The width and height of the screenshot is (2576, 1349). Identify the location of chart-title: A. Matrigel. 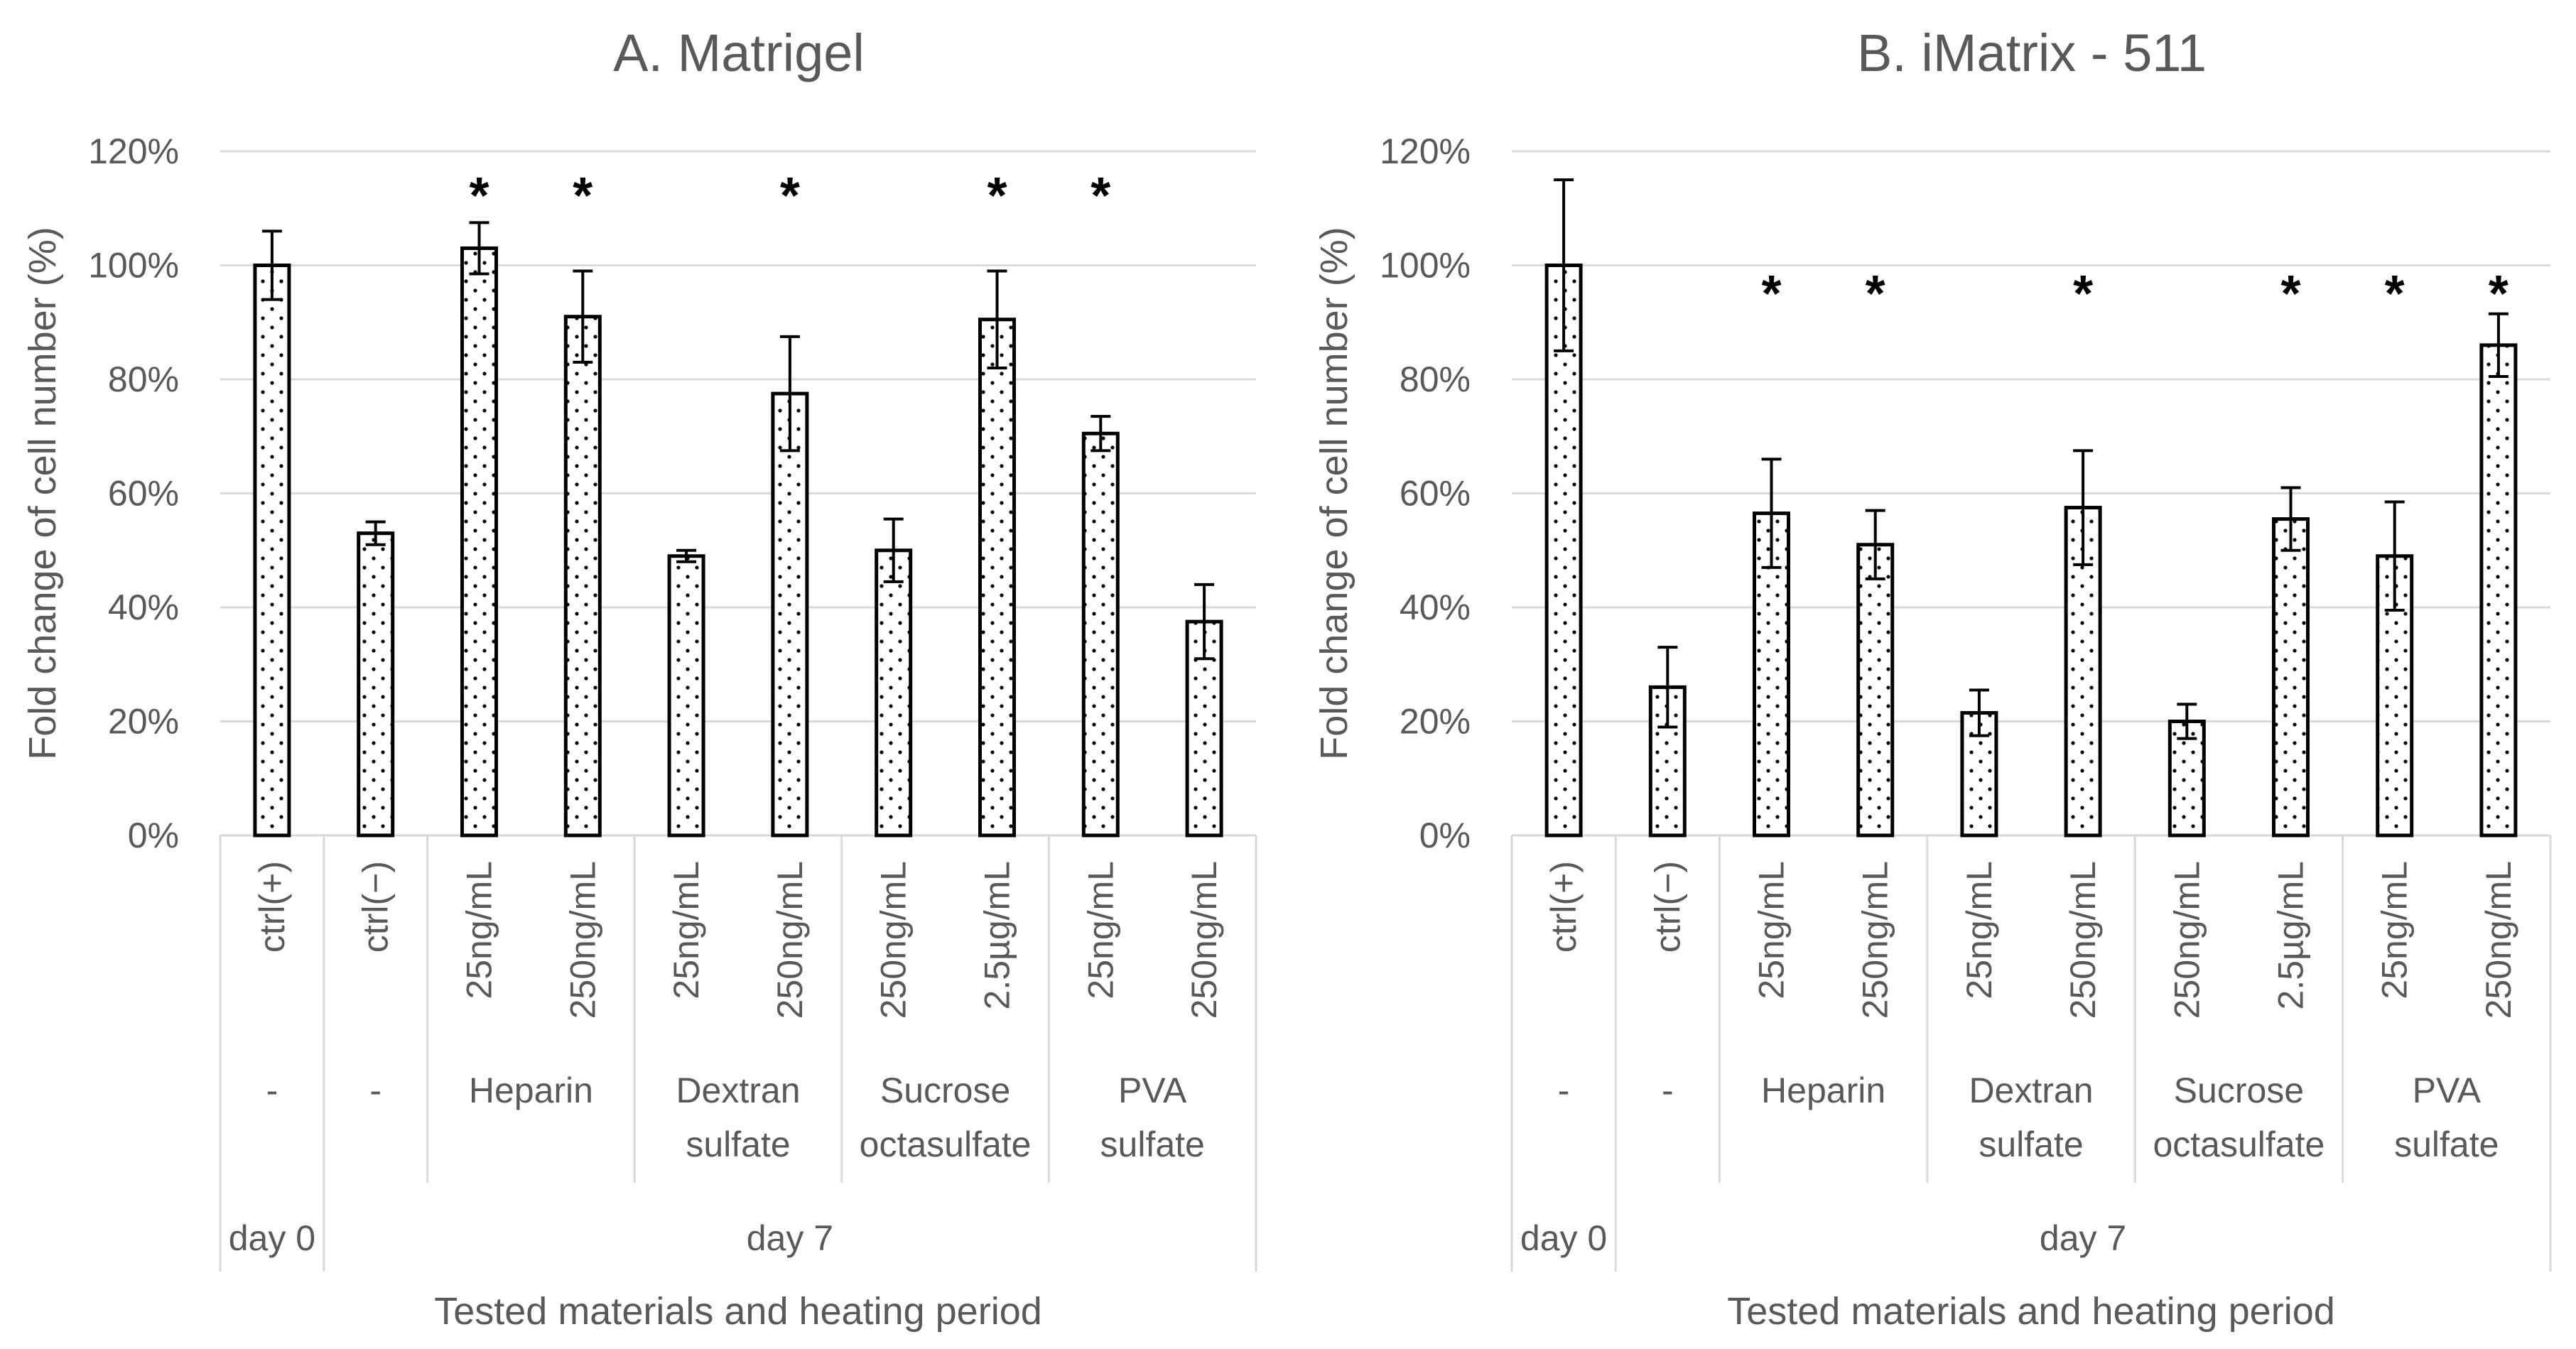
(739, 52).